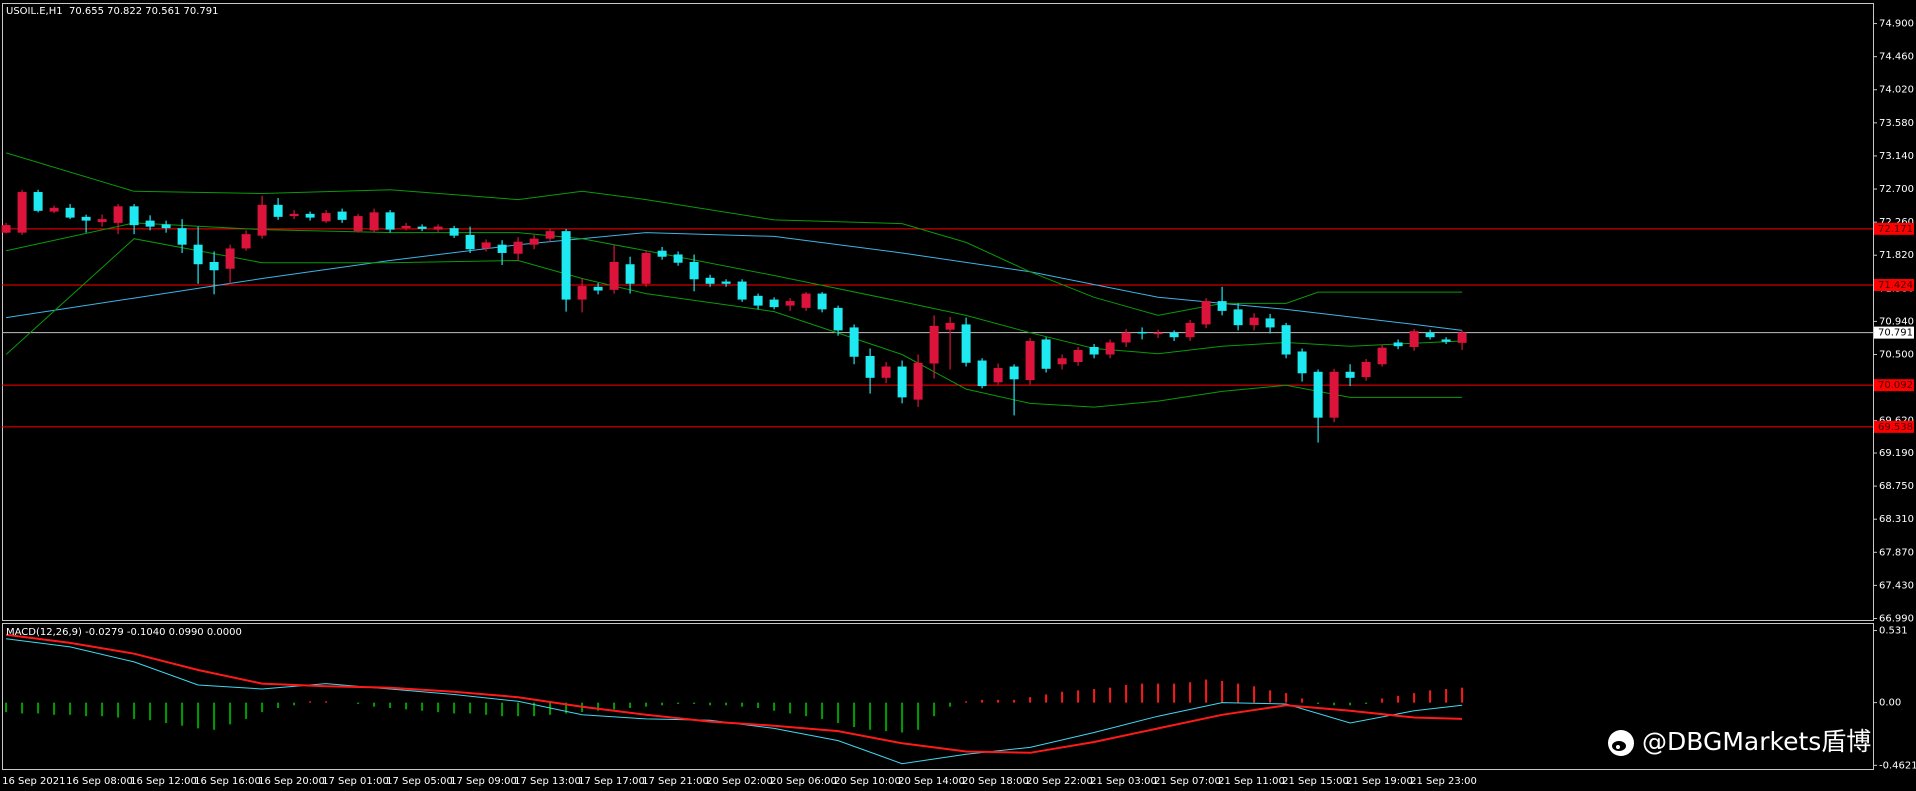 The height and width of the screenshot is (791, 1916). What do you see at coordinates (1895, 229) in the screenshot?
I see `level-label: 72.171` at bounding box center [1895, 229].